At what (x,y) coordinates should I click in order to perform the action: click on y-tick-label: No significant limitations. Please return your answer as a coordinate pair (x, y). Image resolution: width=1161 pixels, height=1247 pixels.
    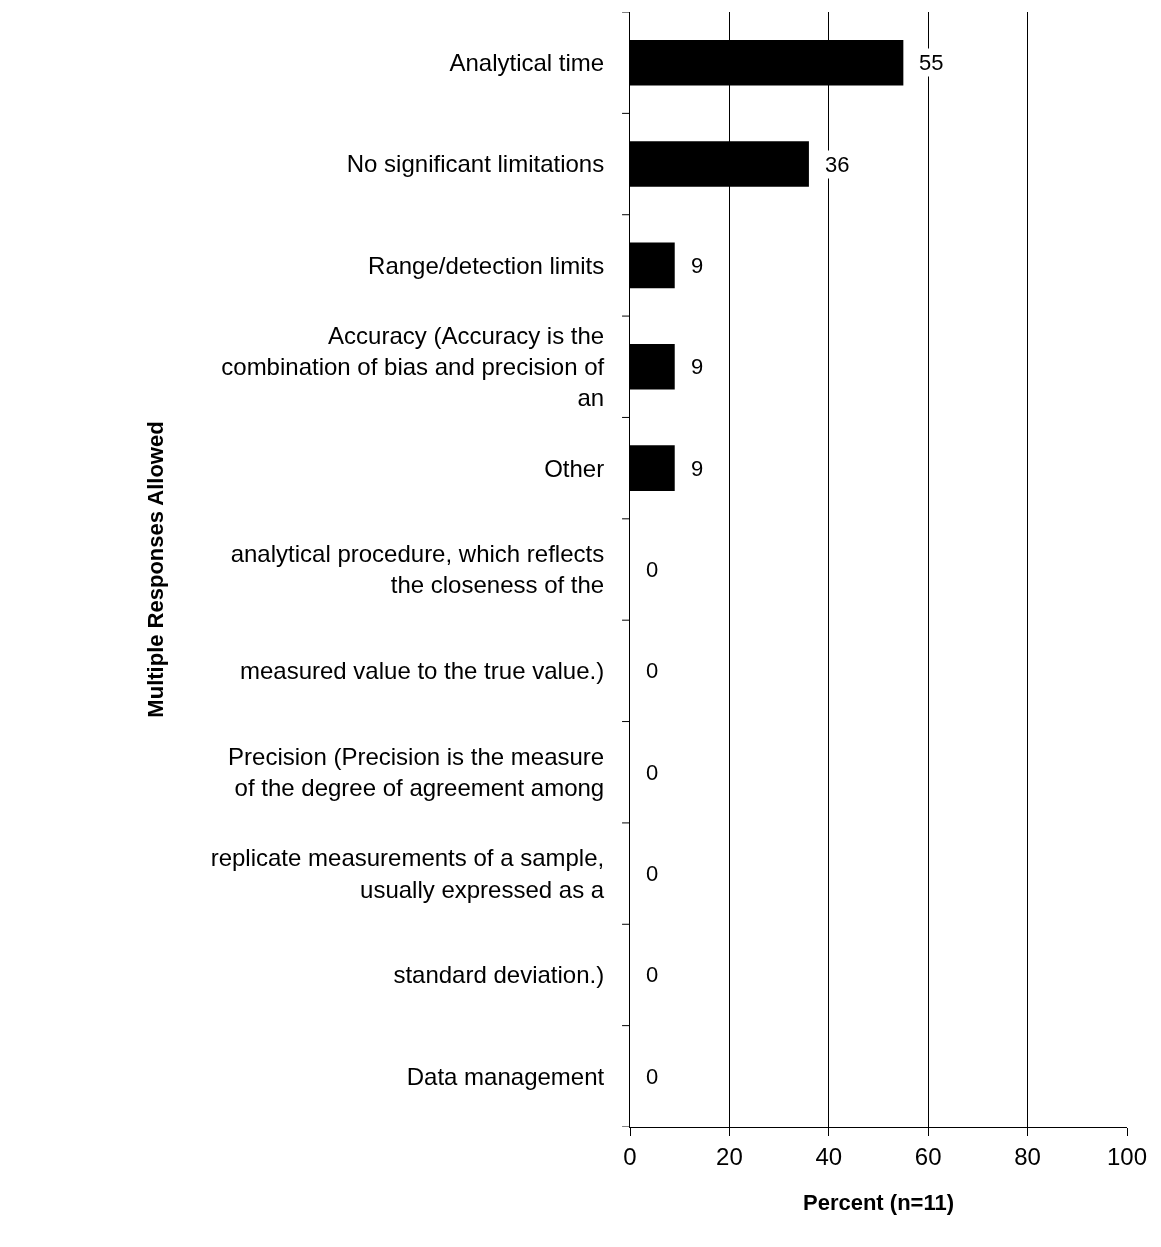
    Looking at the image, I should click on (475, 164).